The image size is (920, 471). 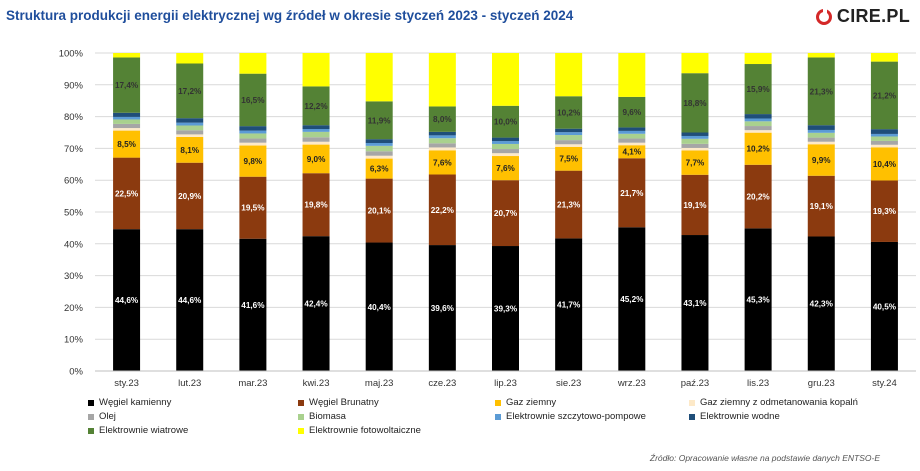 I want to click on bar-stack: 45,2% 21,7% 4,1% 9,6%, so click(x=632, y=212).